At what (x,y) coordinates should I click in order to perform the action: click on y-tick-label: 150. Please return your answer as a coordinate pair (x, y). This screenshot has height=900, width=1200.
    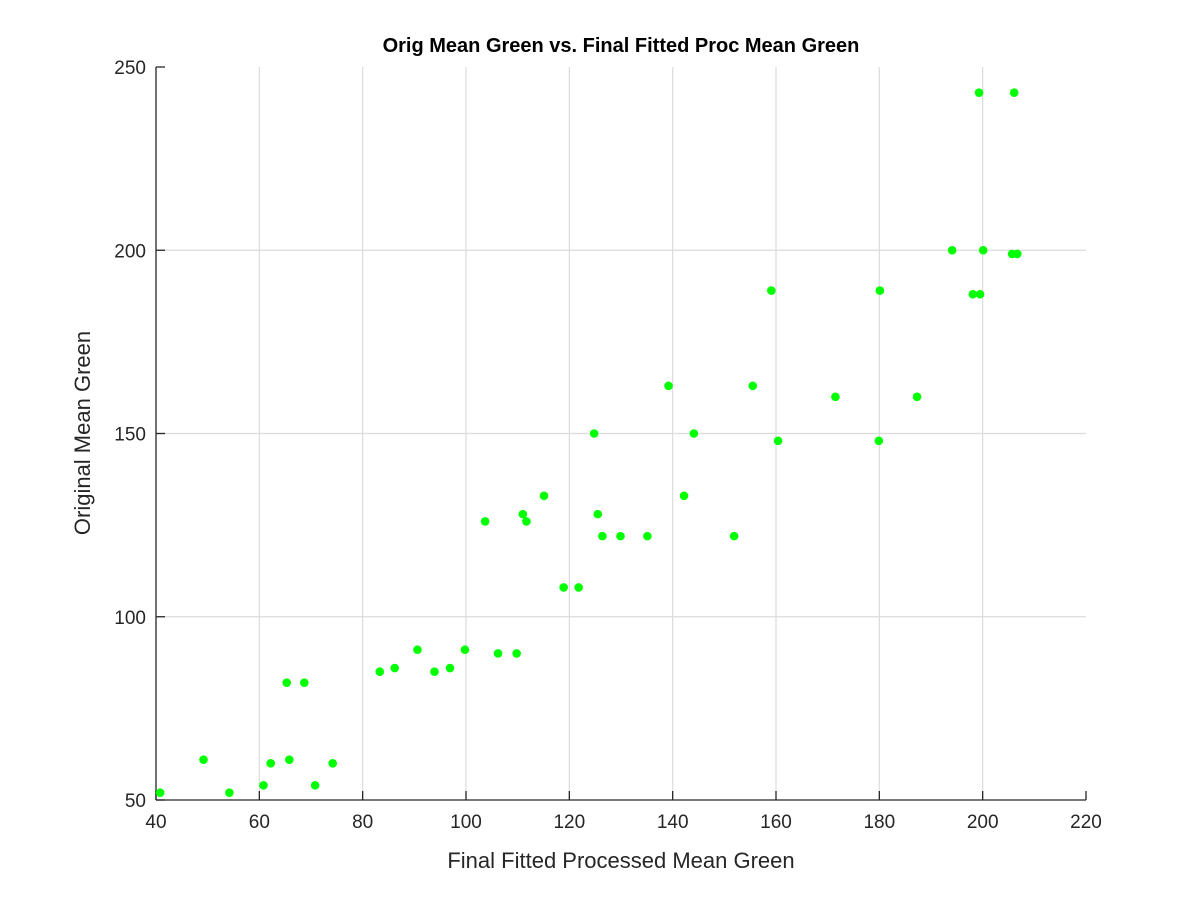
    Looking at the image, I should click on (130, 435).